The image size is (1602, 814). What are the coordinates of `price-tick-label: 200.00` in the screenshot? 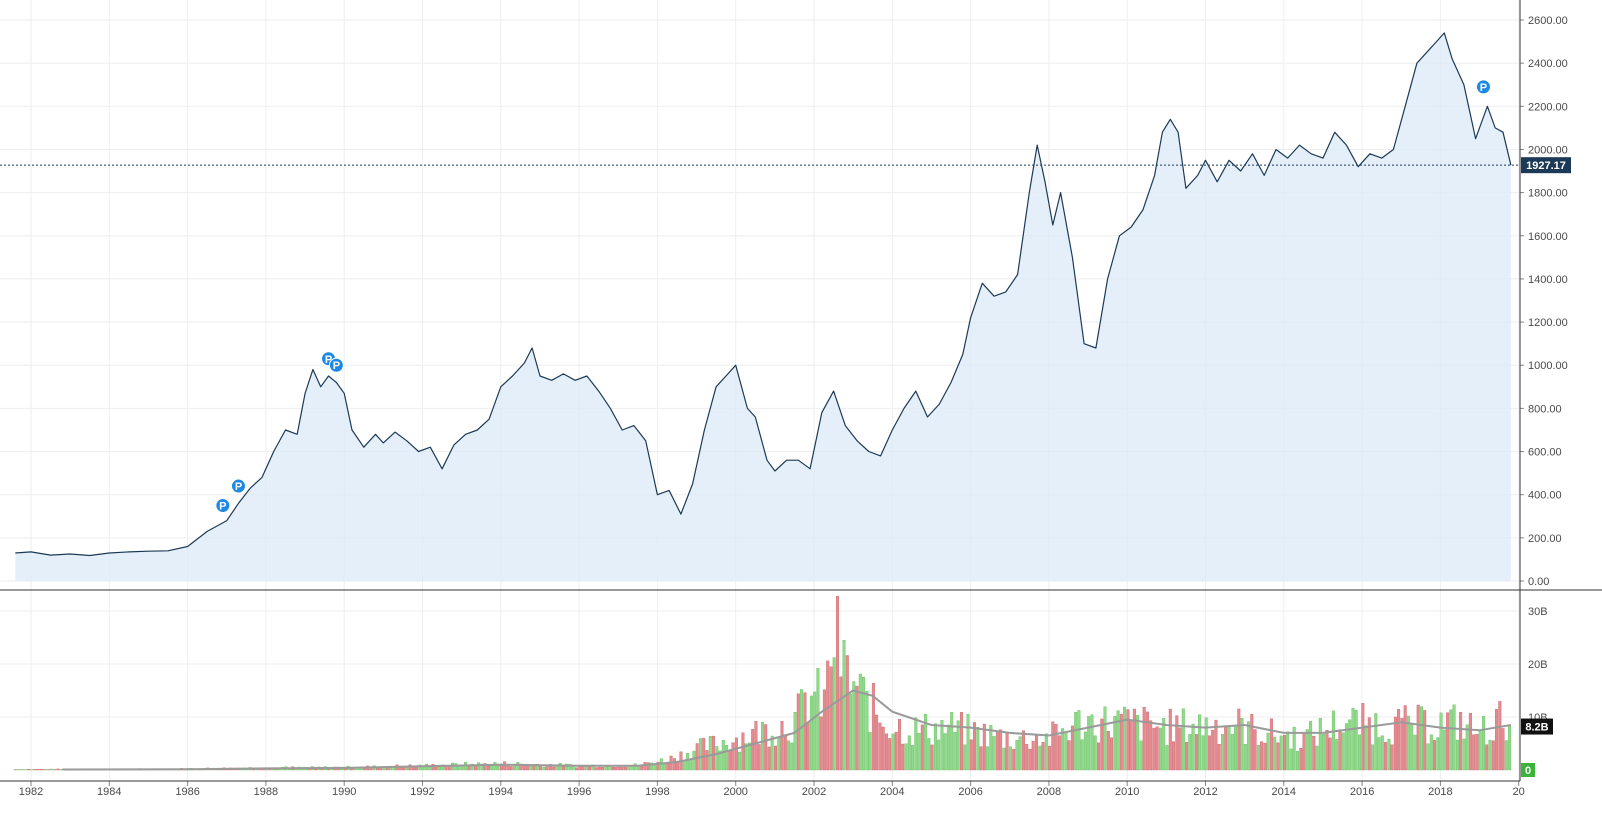 It's located at (1545, 539).